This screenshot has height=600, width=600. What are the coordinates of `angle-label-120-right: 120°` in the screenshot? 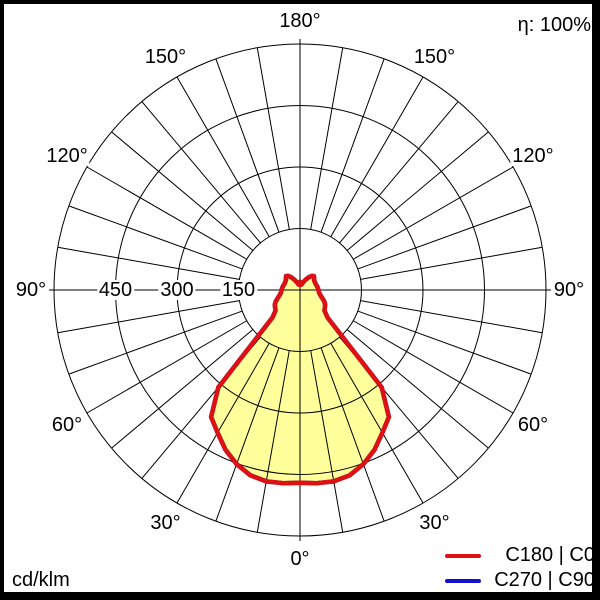 It's located at (533, 155).